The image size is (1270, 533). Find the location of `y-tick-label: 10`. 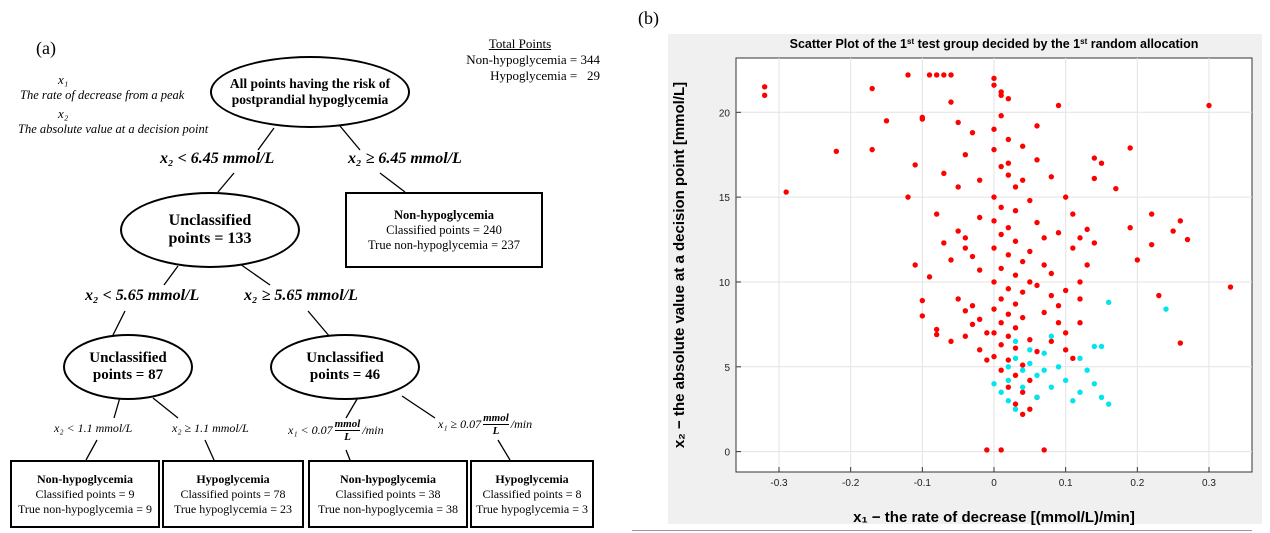

y-tick-label: 10 is located at coordinates (725, 283).